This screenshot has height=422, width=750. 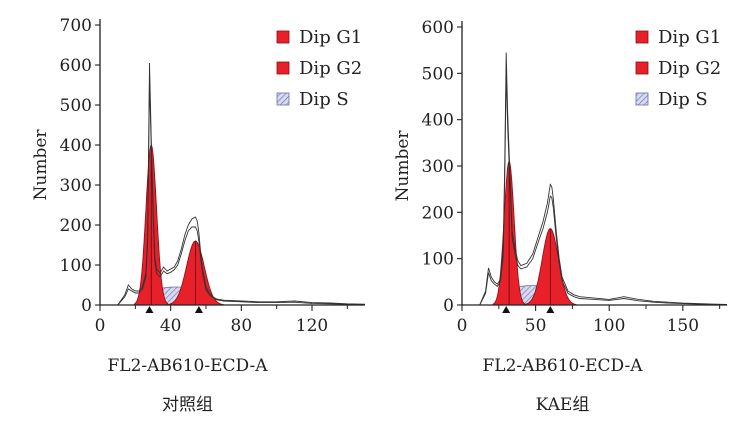 I want to click on x-tick-label: 40, so click(x=171, y=326).